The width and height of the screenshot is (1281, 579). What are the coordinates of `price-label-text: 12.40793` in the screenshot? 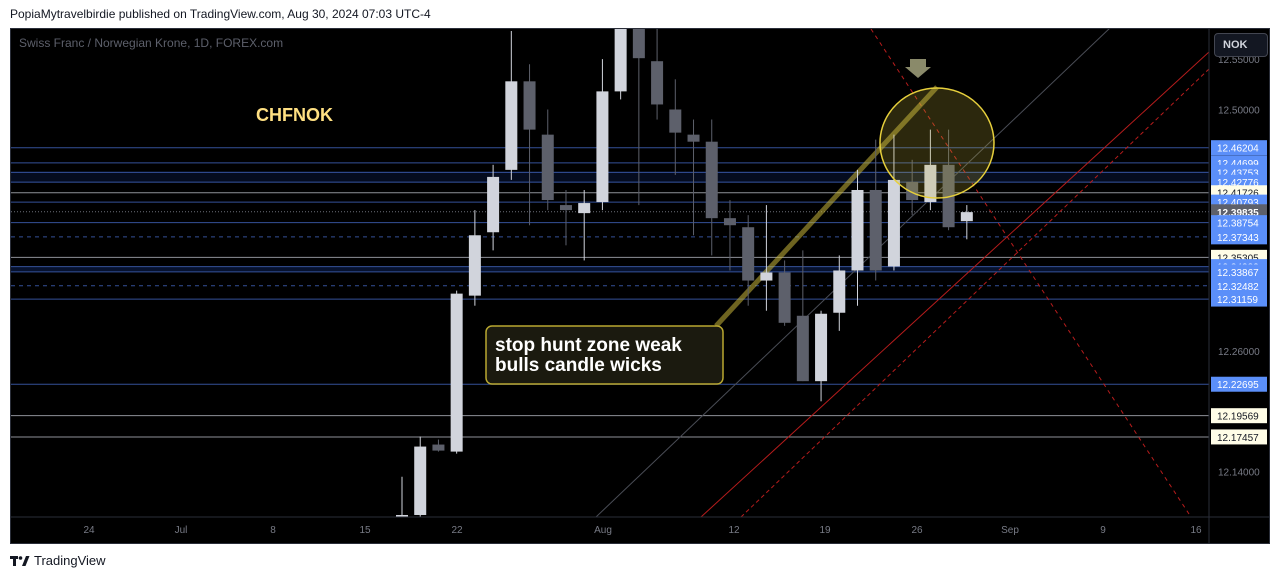 It's located at (1238, 203).